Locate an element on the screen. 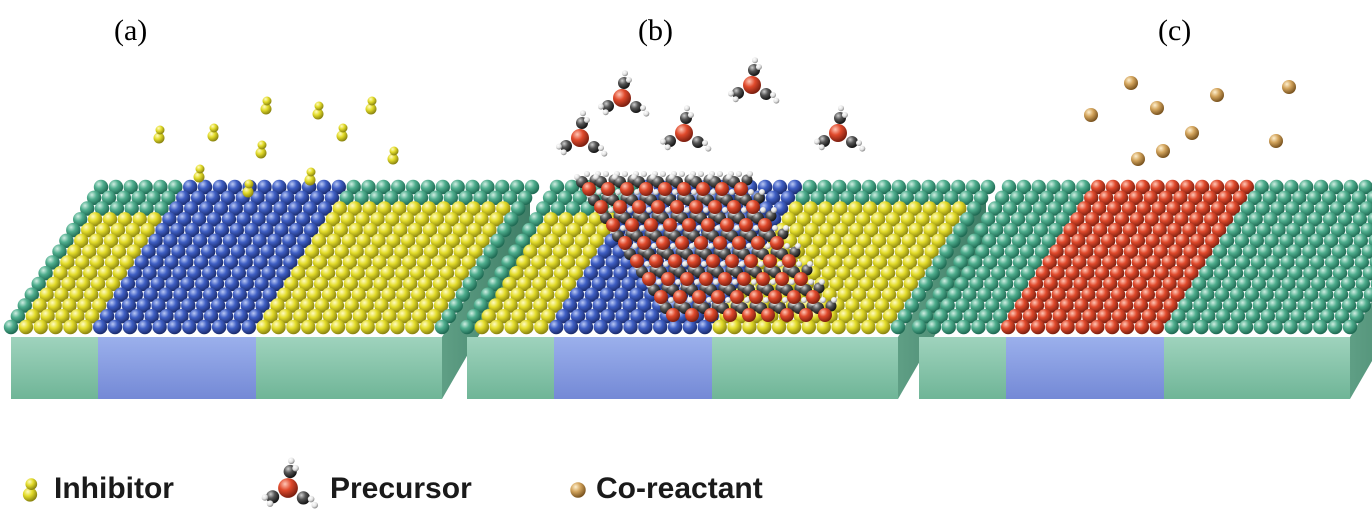 Image resolution: width=1372 pixels, height=514 pixels. legend-icons is located at coordinates (304, 483).